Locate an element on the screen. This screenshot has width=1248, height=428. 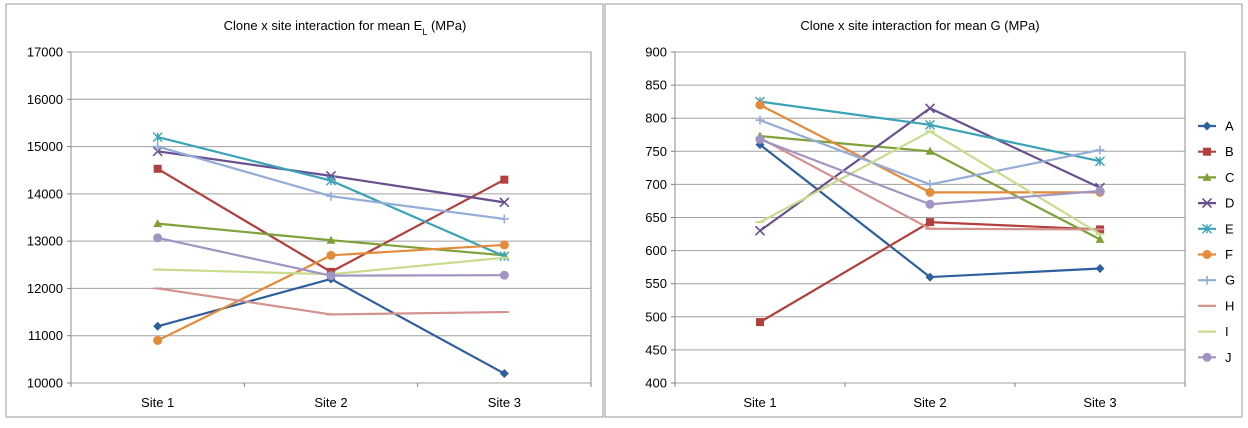
chart-a-x-tick-label: Site 3 is located at coordinates (504, 402).